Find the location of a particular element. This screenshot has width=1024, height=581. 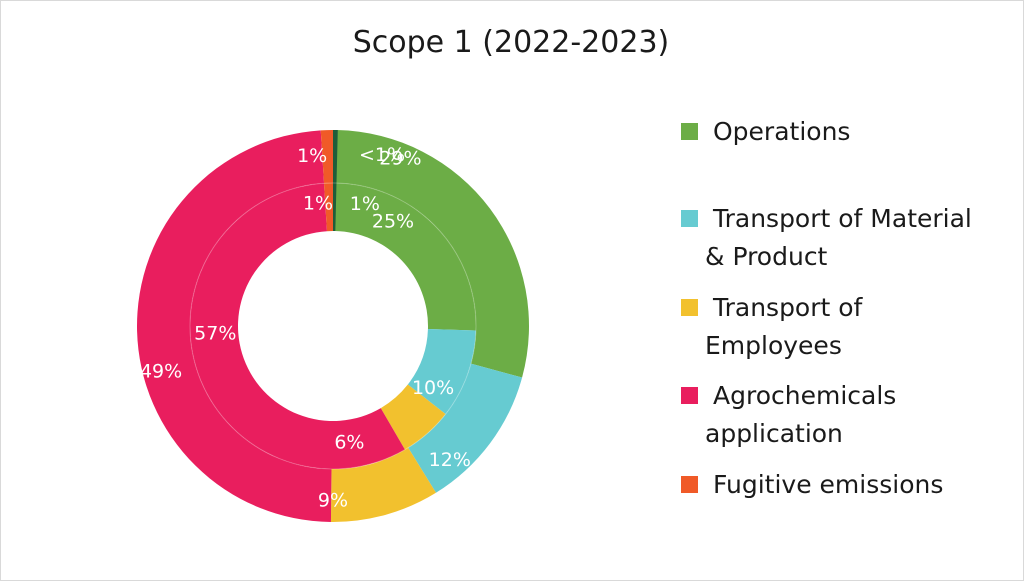

outer-slice-transport-of-employees is located at coordinates (383, 484).